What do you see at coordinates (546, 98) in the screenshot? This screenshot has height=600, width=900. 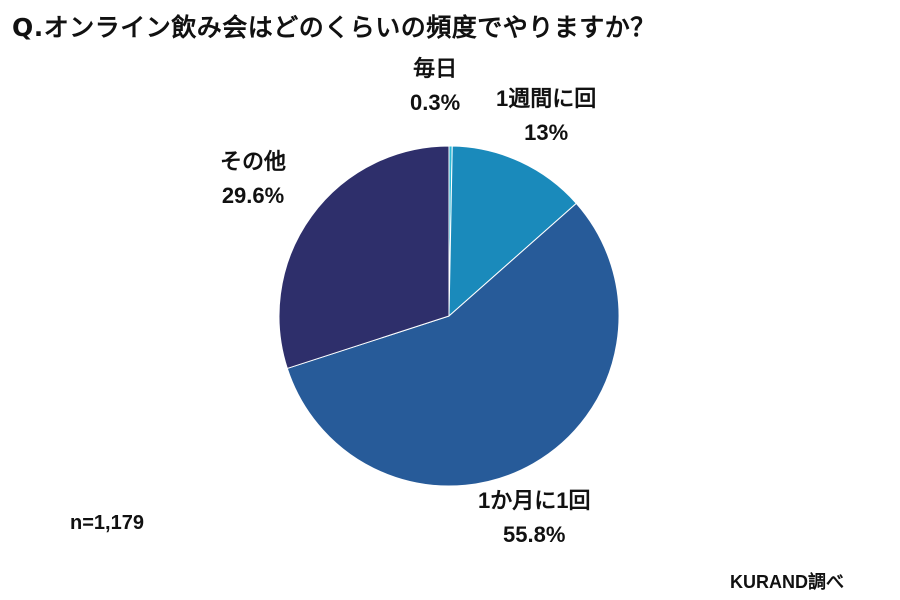 I see `slice-category-weekly: 1週間に回` at bounding box center [546, 98].